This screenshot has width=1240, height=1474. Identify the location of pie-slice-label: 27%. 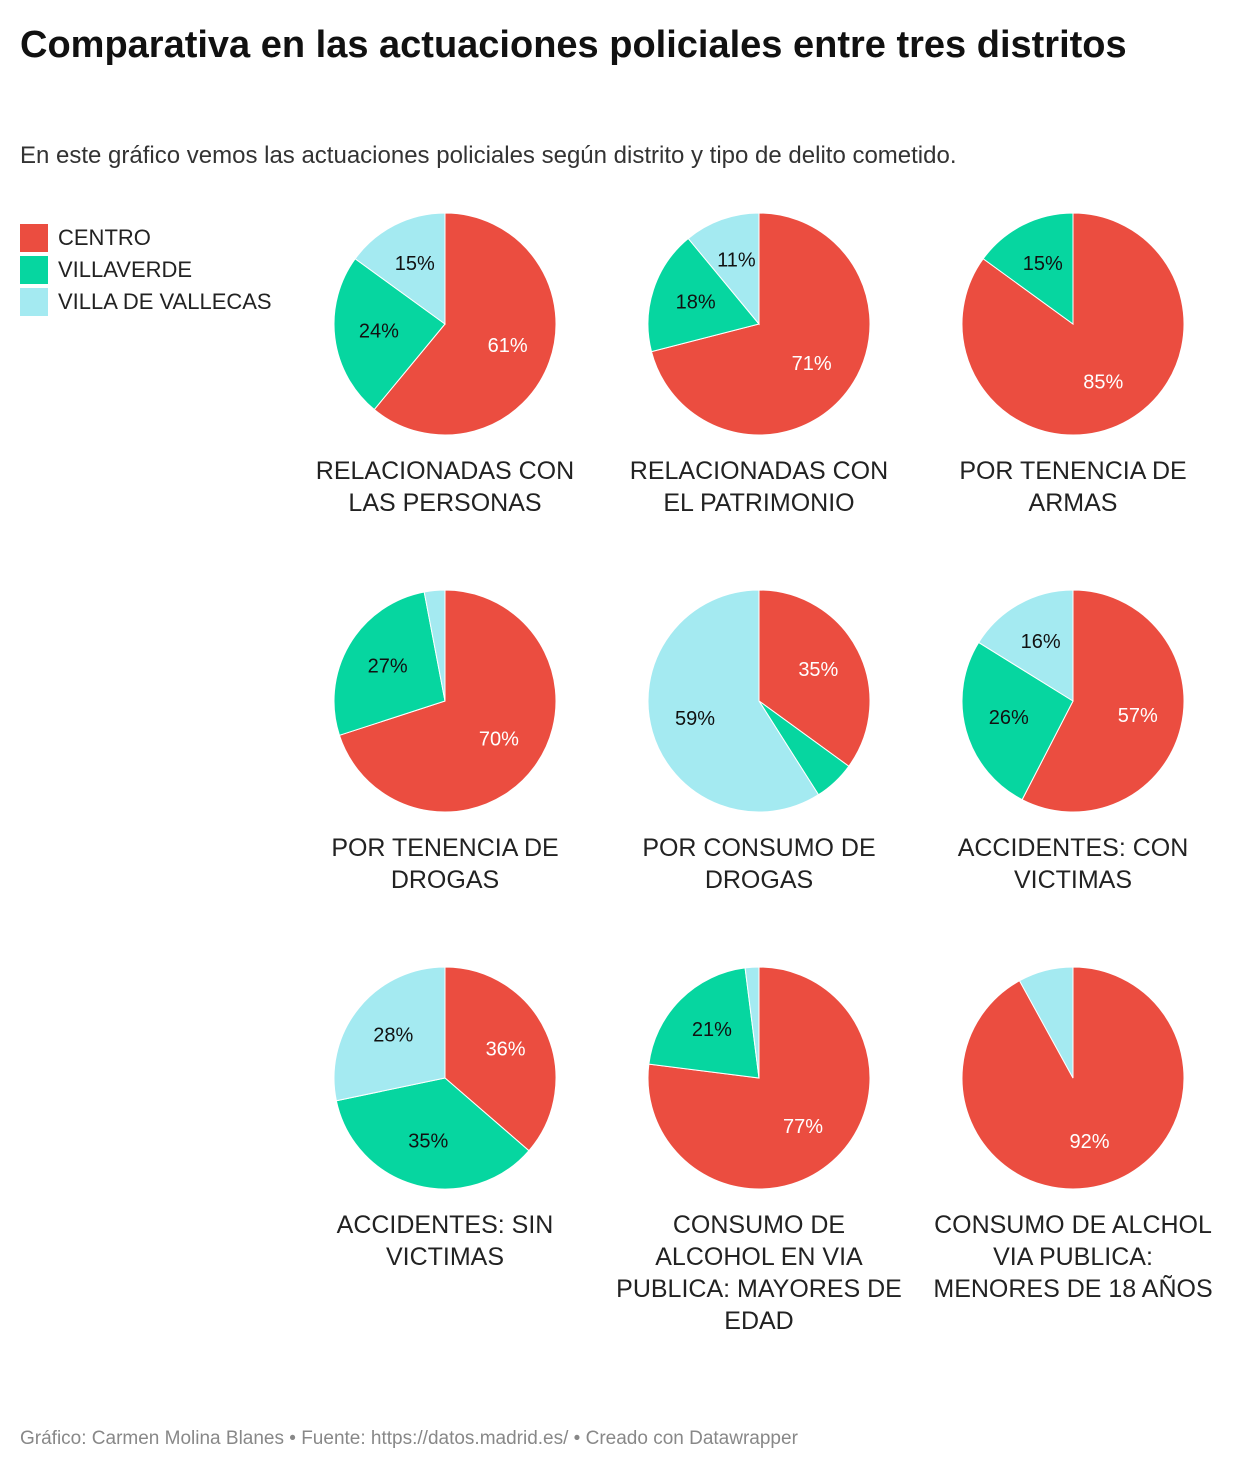
(388, 666).